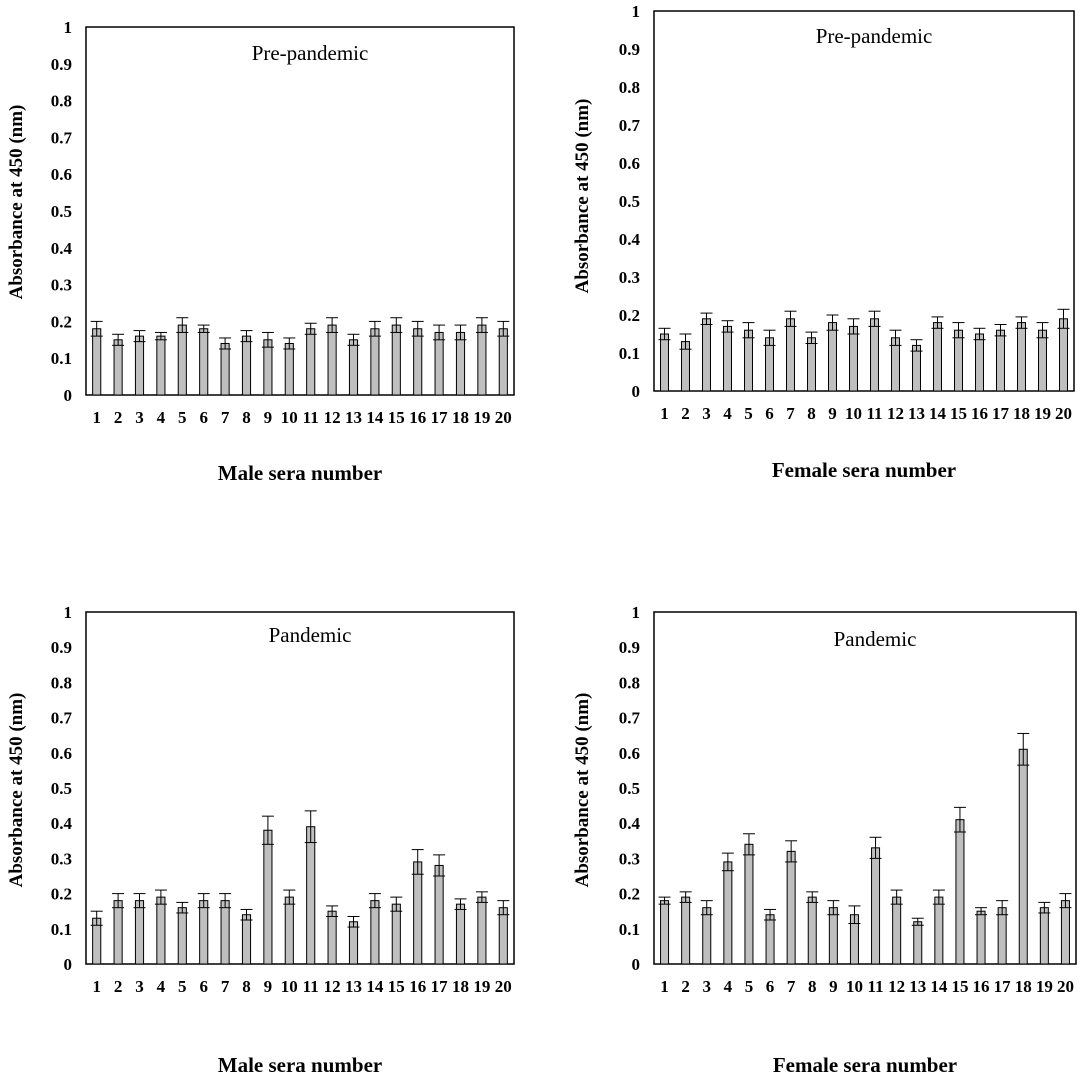 This screenshot has height=1085, width=1084. What do you see at coordinates (182, 417) in the screenshot?
I see `x-tick-label: 5` at bounding box center [182, 417].